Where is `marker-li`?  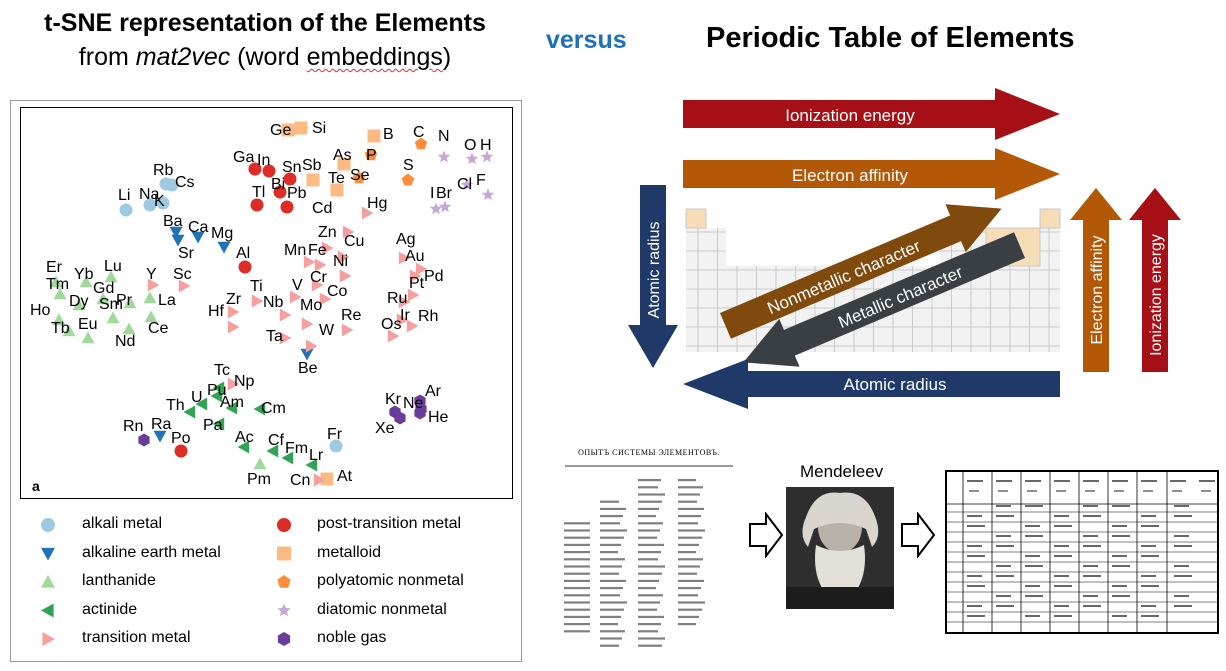
marker-li is located at coordinates (126, 210).